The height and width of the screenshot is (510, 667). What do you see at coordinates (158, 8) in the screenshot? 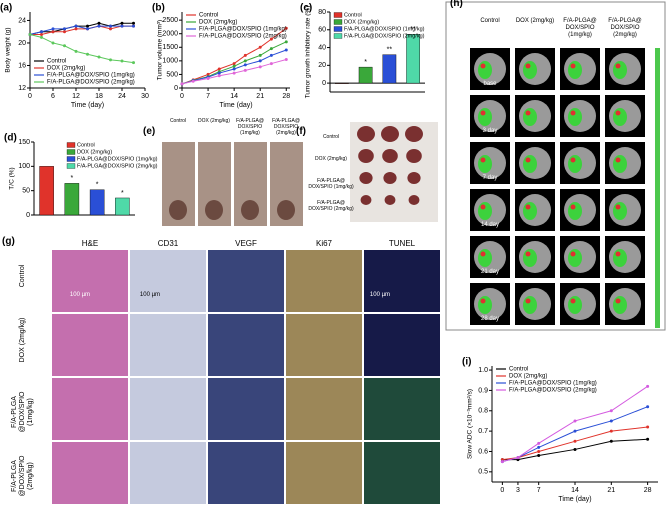
I see `panel-label: (b)` at bounding box center [158, 8].